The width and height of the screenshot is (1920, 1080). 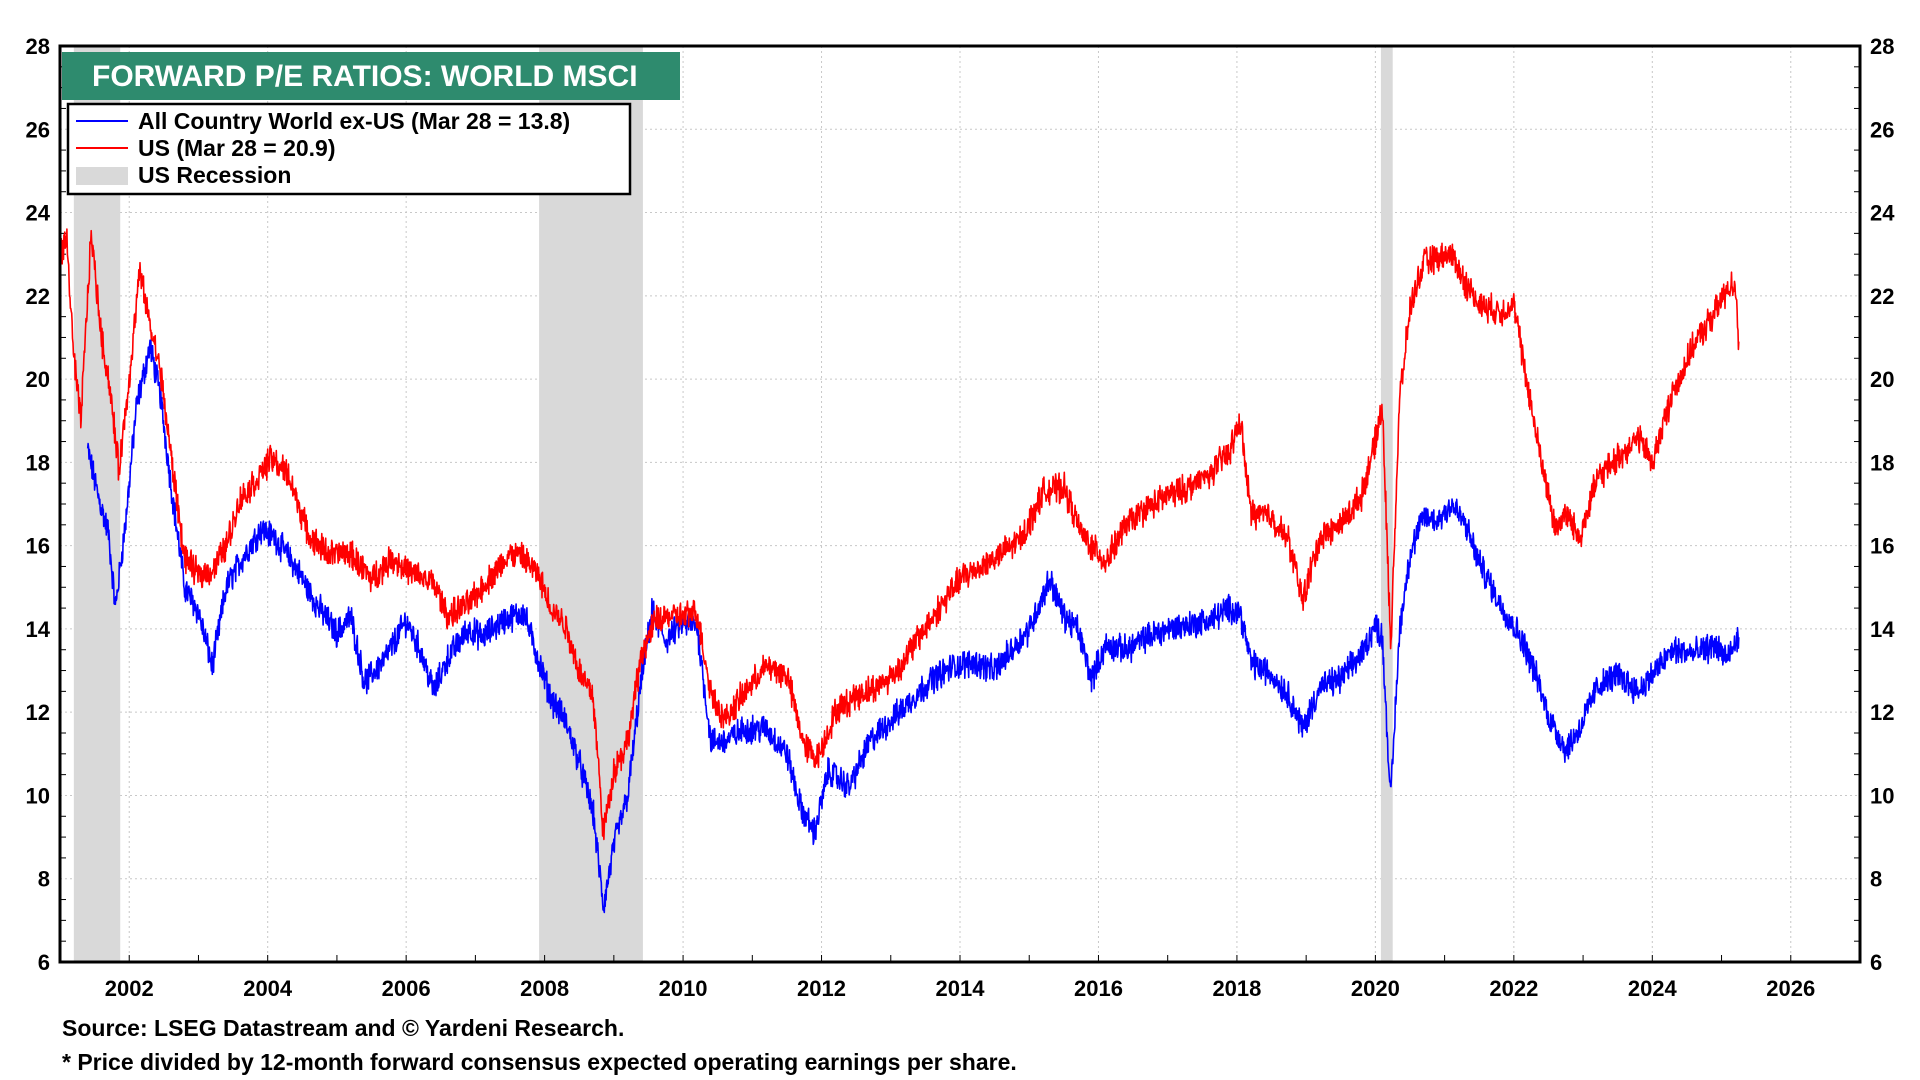 What do you see at coordinates (1882, 546) in the screenshot?
I see `y-tick-label-right: 16` at bounding box center [1882, 546].